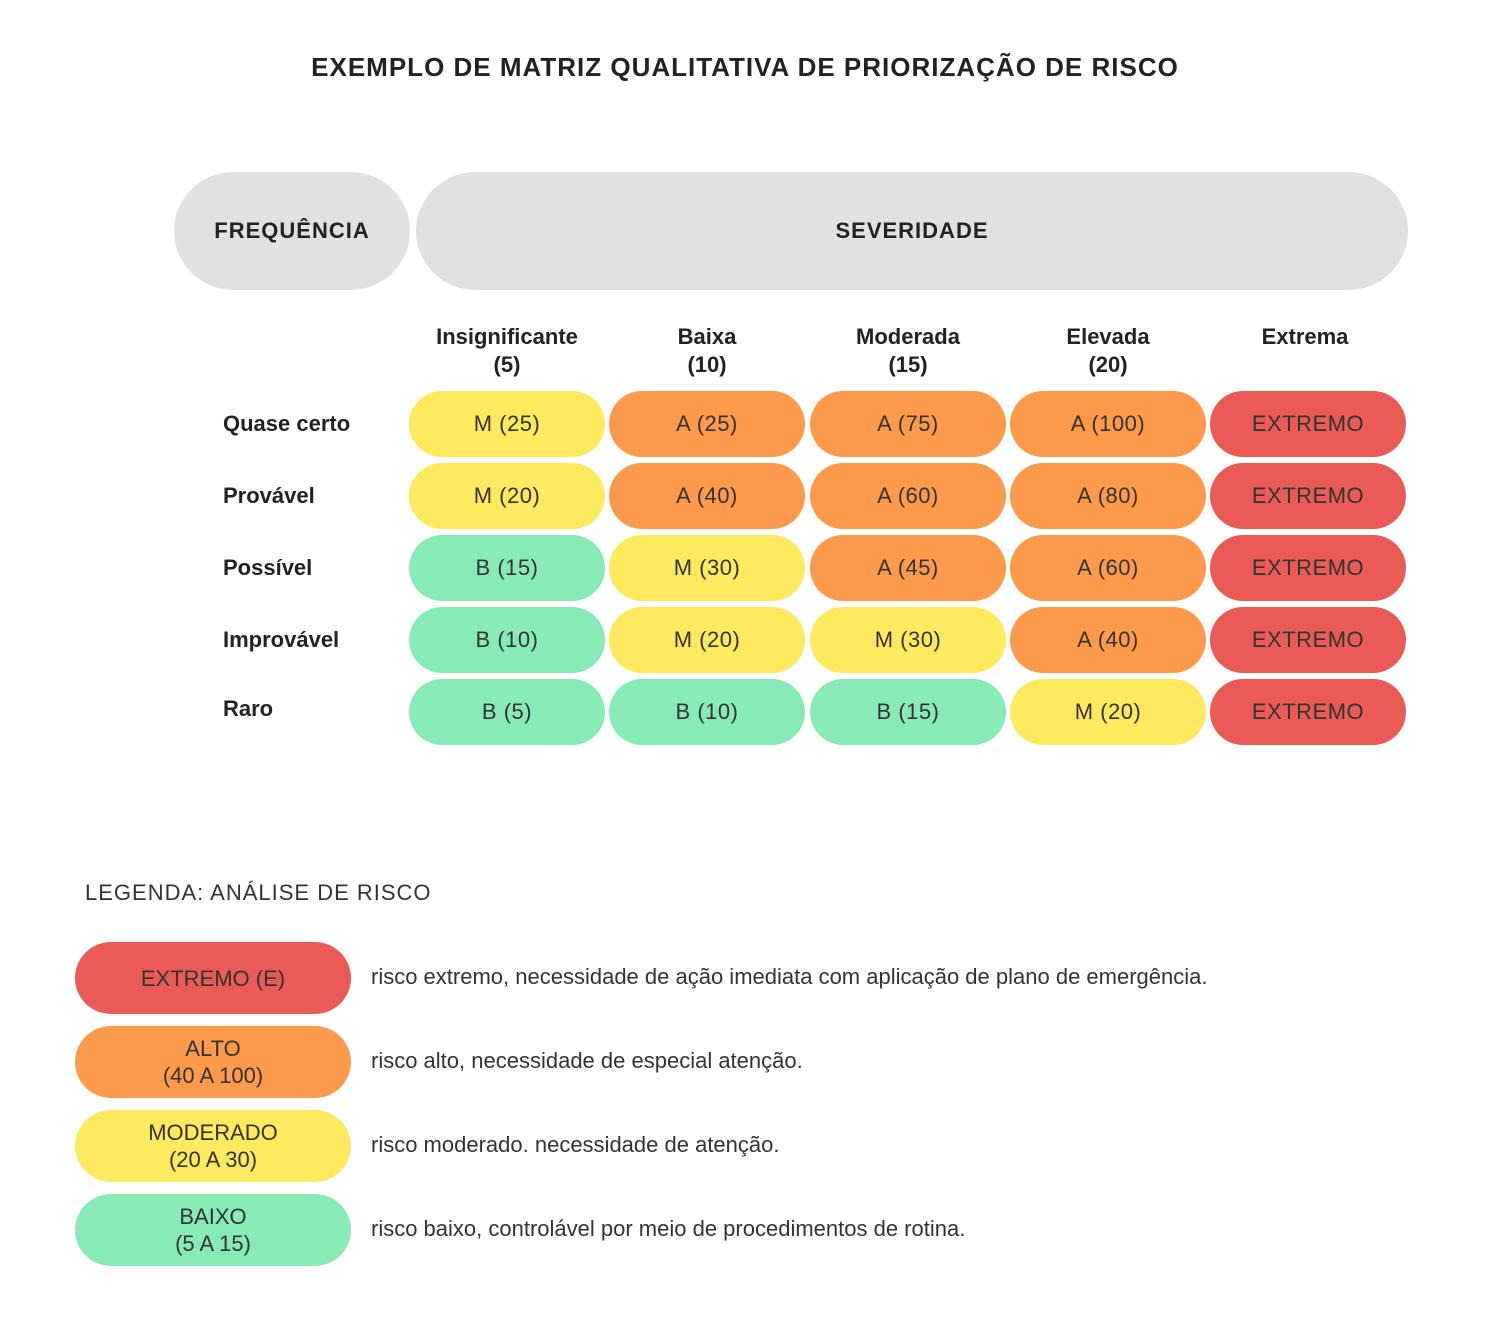 Image resolution: width=1500 pixels, height=1342 pixels. I want to click on matrix-cell: A (45), so click(908, 568).